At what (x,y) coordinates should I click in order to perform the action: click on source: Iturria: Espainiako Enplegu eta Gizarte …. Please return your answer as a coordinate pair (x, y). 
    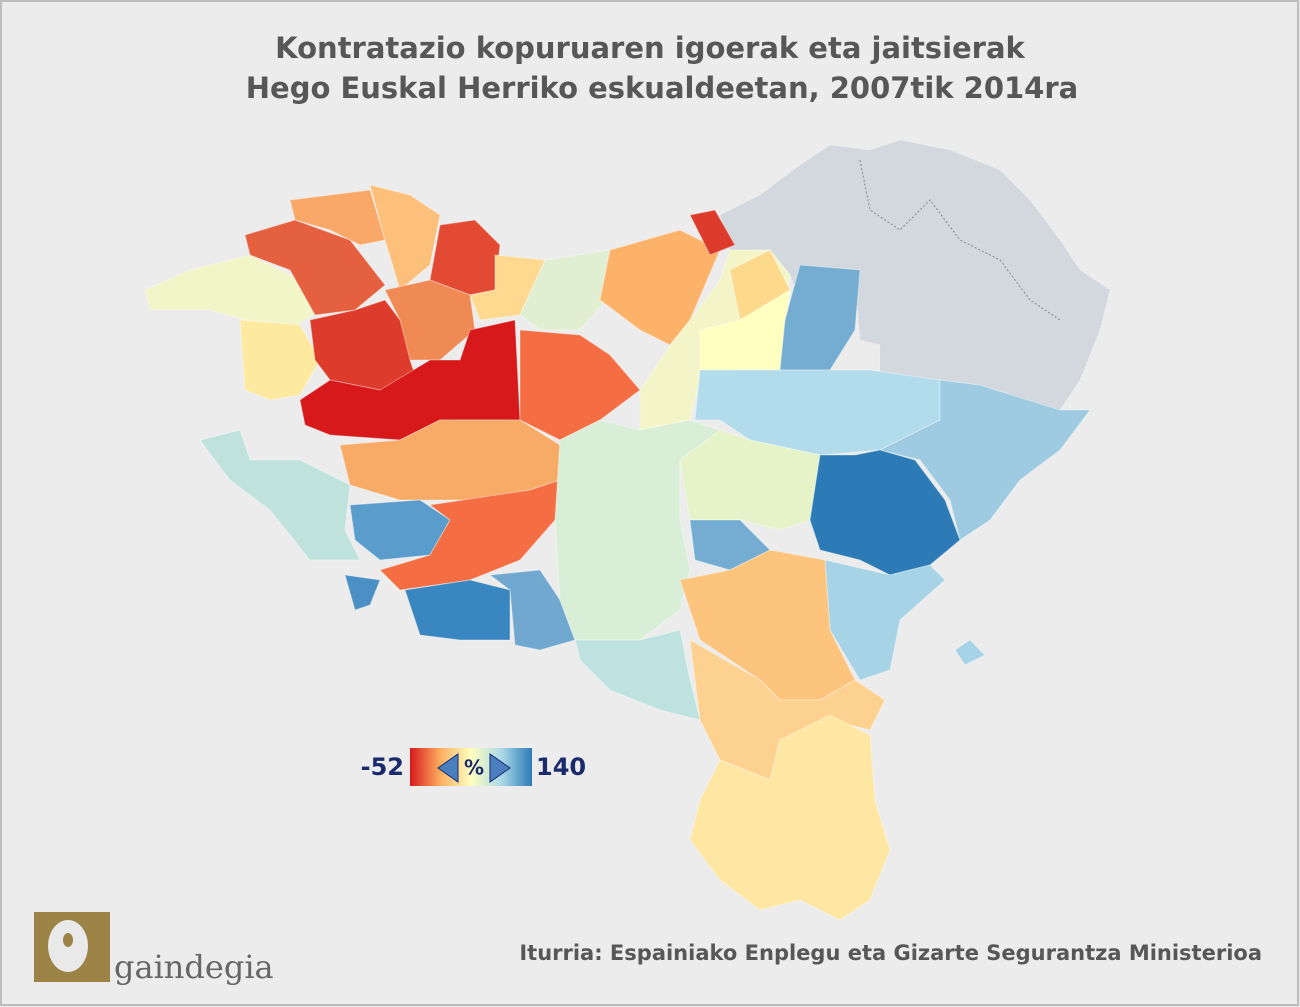
    Looking at the image, I should click on (890, 953).